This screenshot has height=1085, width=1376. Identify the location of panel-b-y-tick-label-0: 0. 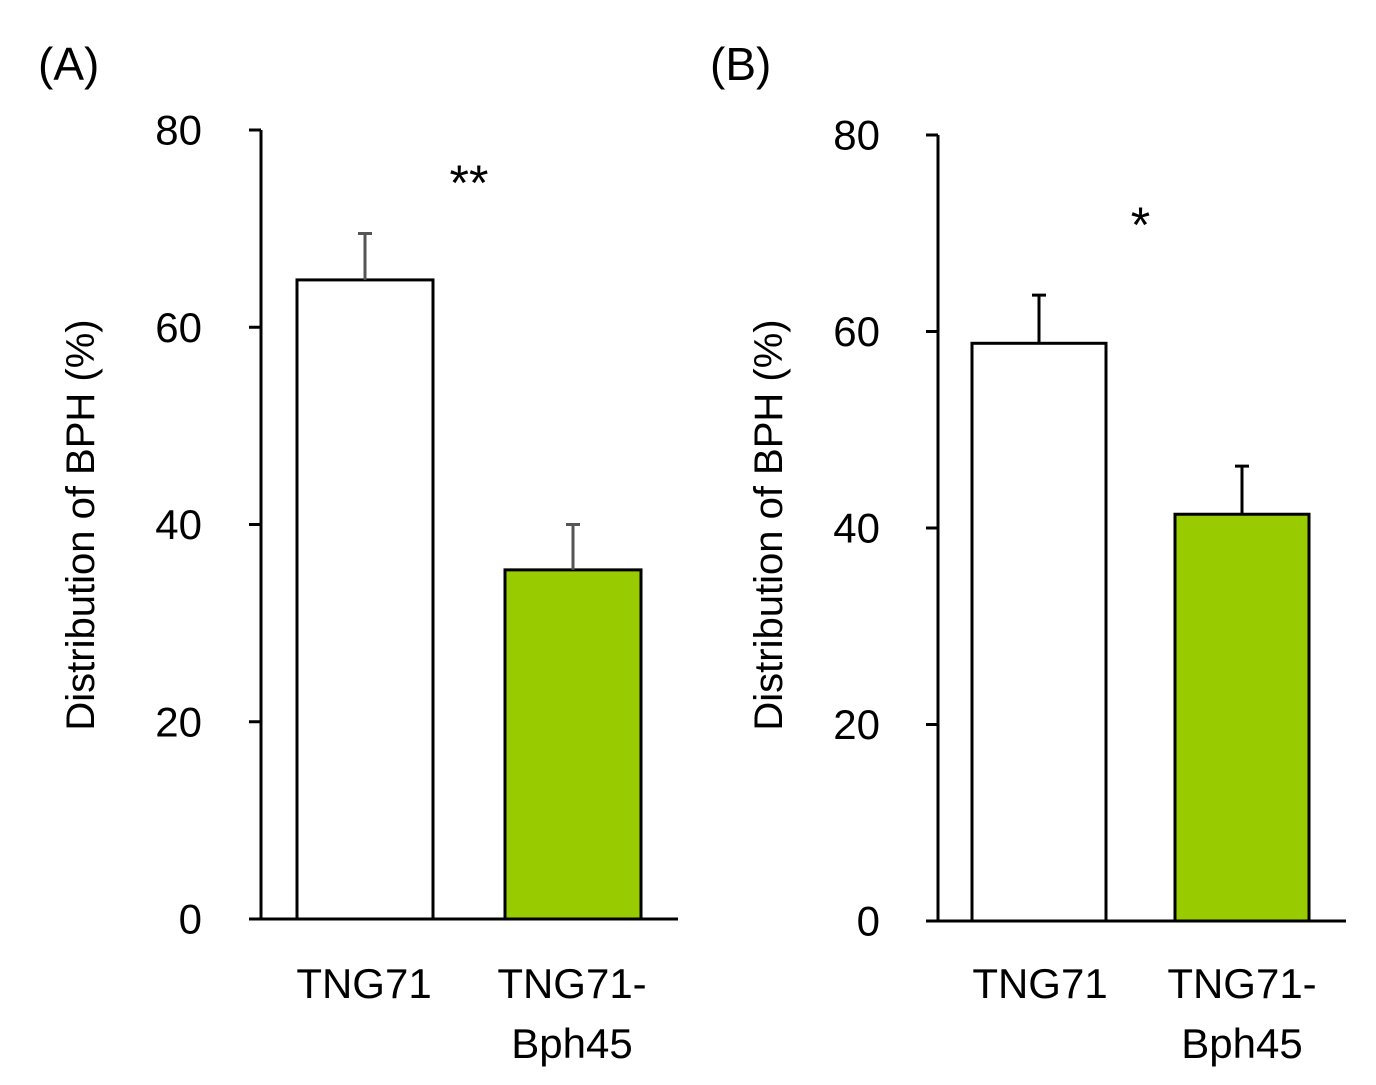
(868, 921).